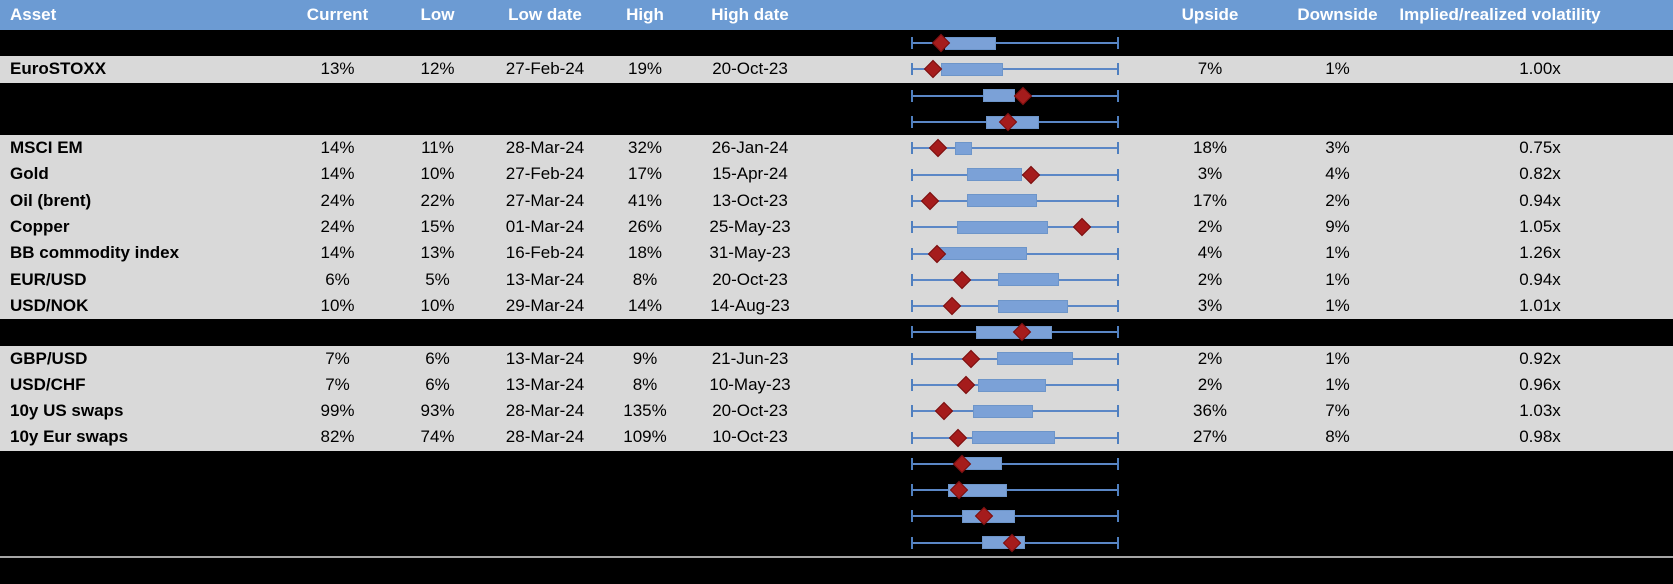  I want to click on col-header-low: Low, so click(437, 14).